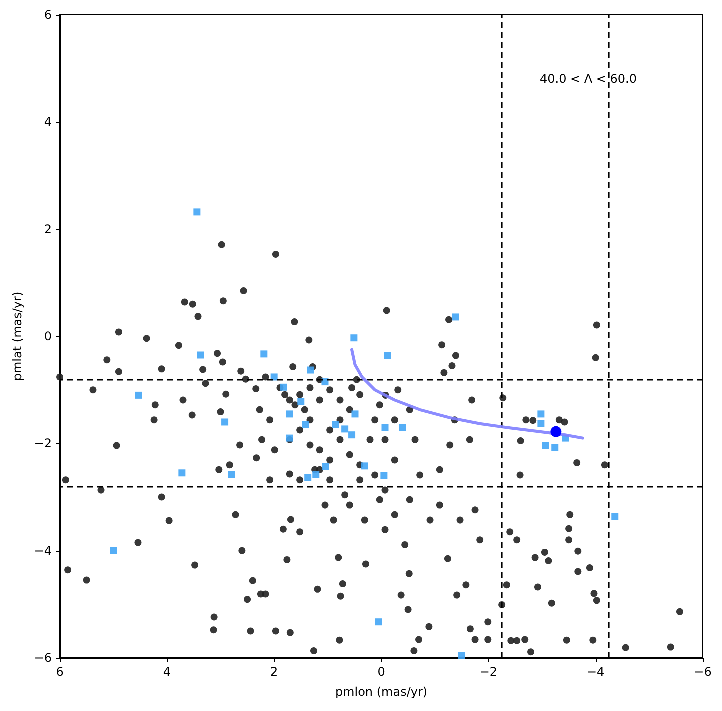 The image size is (722, 711). I want to click on y-tick-label: 6, so click(48, 15).